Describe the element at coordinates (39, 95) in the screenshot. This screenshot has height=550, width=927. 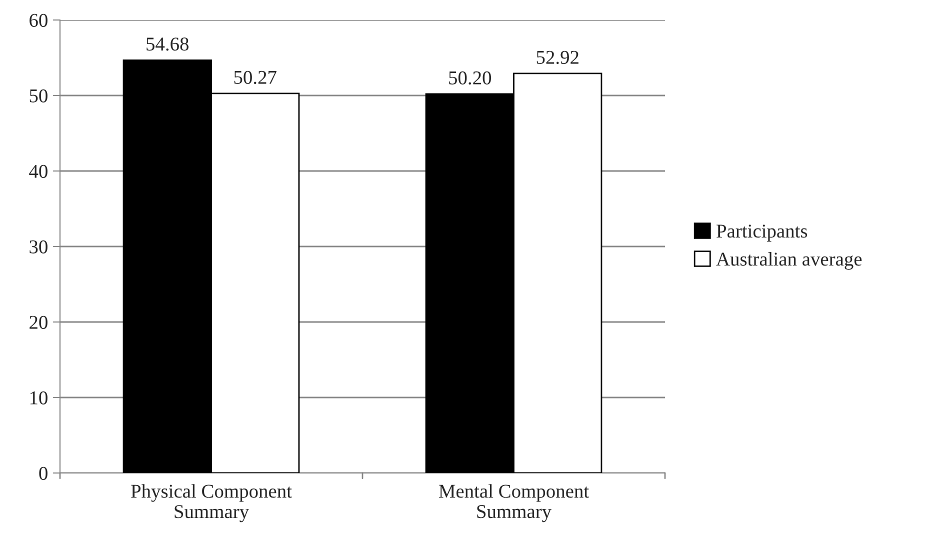
I see `y-tick-label: 50` at that location.